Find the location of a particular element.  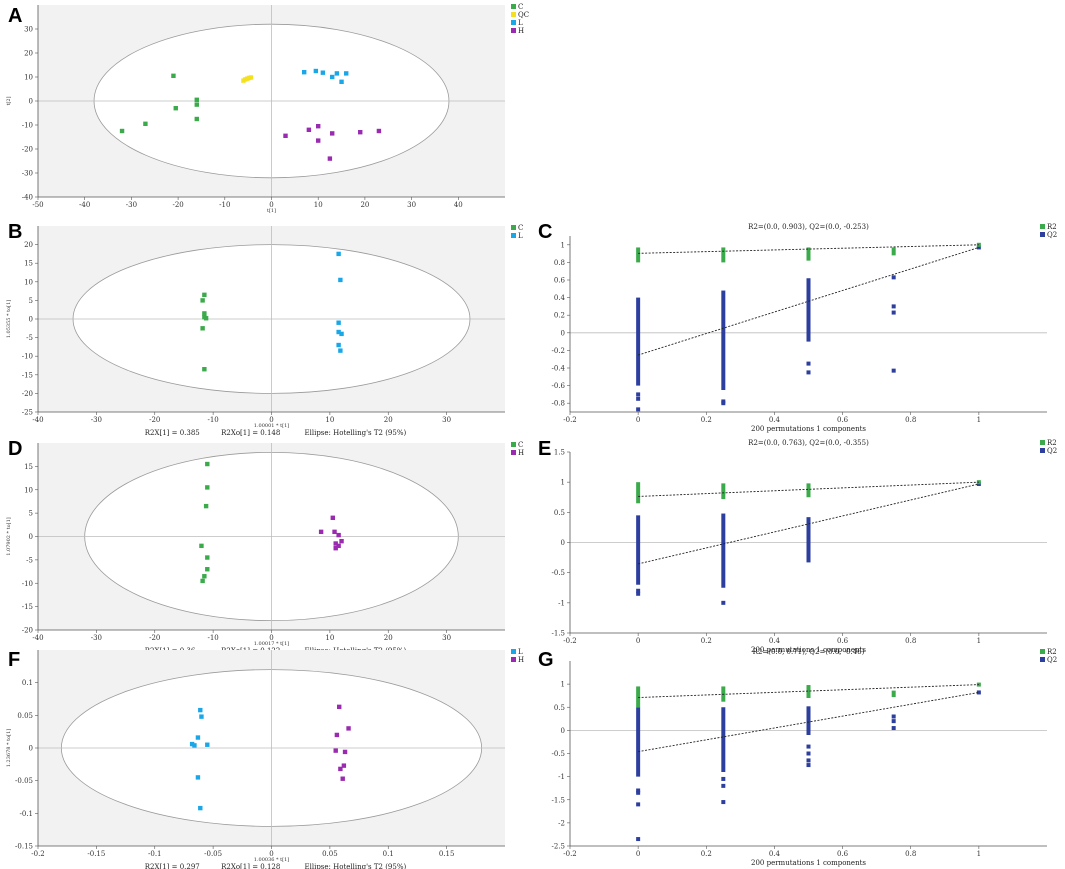

panel-c-y-tick-label: -0.8 is located at coordinates (559, 404).